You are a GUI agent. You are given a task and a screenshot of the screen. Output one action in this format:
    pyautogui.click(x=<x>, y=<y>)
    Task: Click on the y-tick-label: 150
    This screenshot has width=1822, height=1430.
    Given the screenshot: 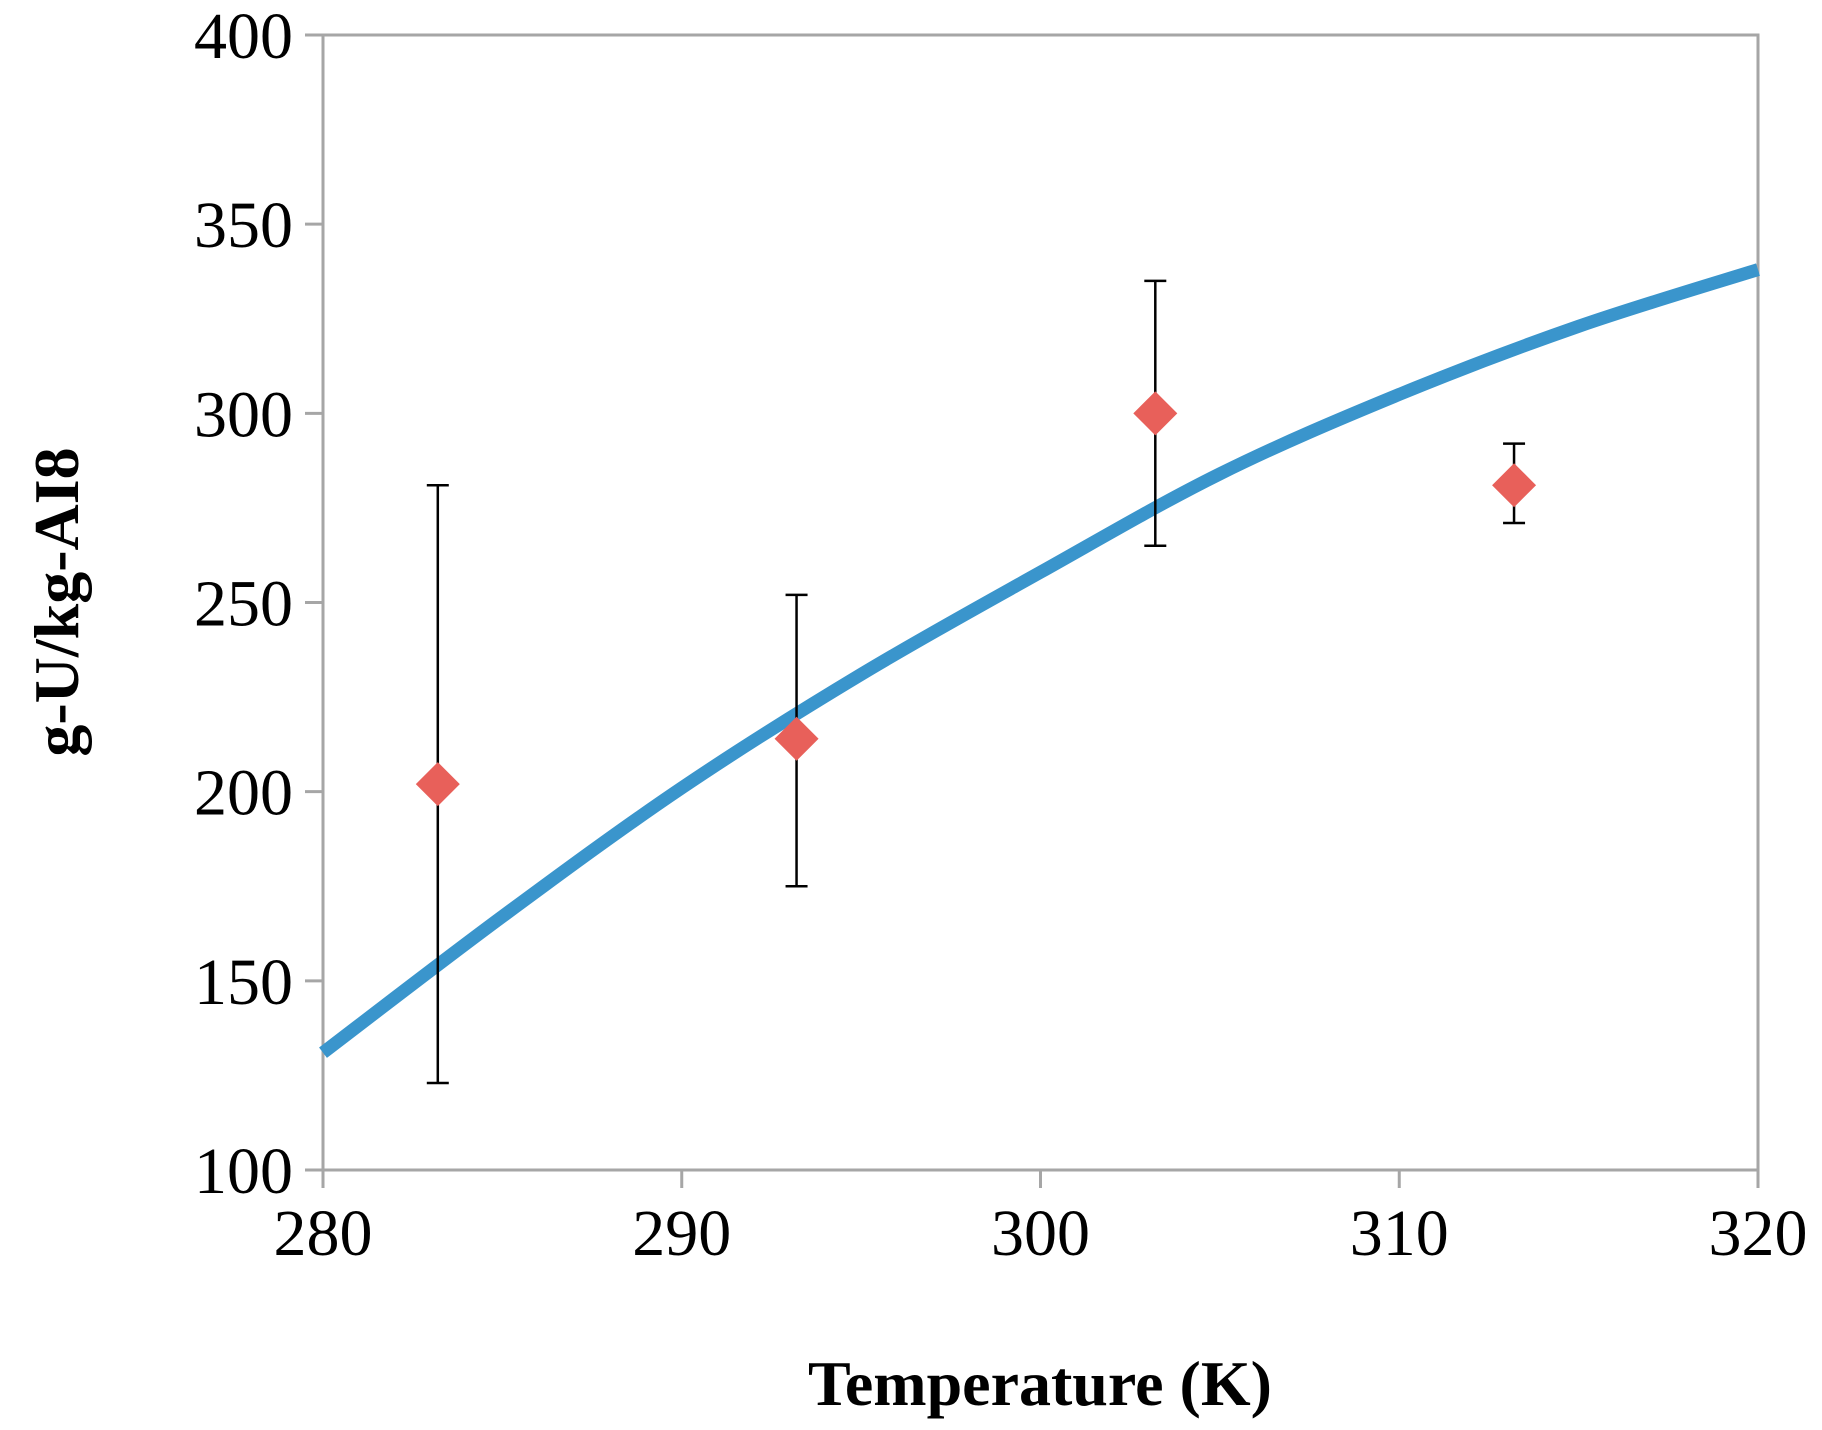 What is the action you would take?
    pyautogui.click(x=243, y=982)
    